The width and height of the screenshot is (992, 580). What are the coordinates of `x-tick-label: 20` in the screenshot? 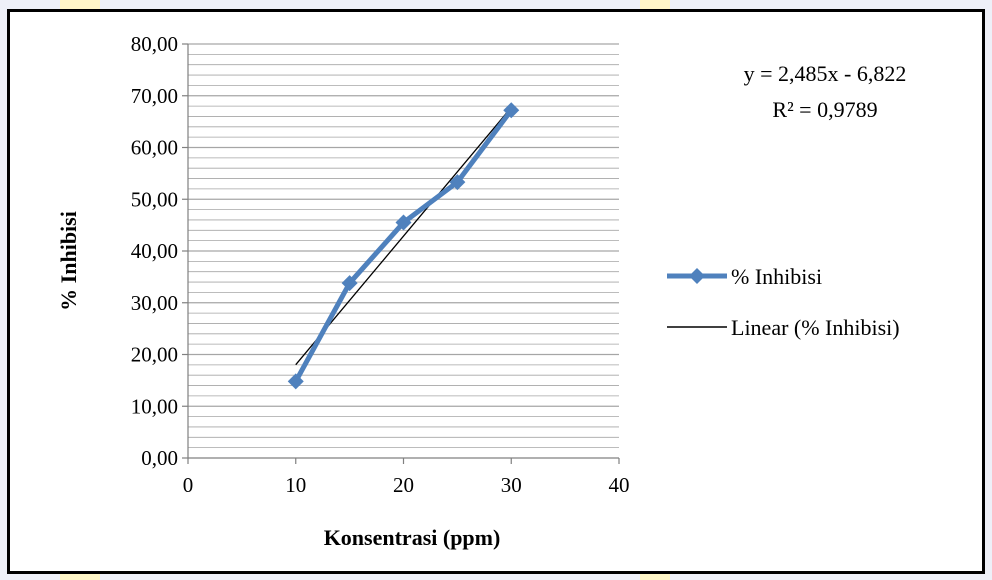 It's located at (403, 485).